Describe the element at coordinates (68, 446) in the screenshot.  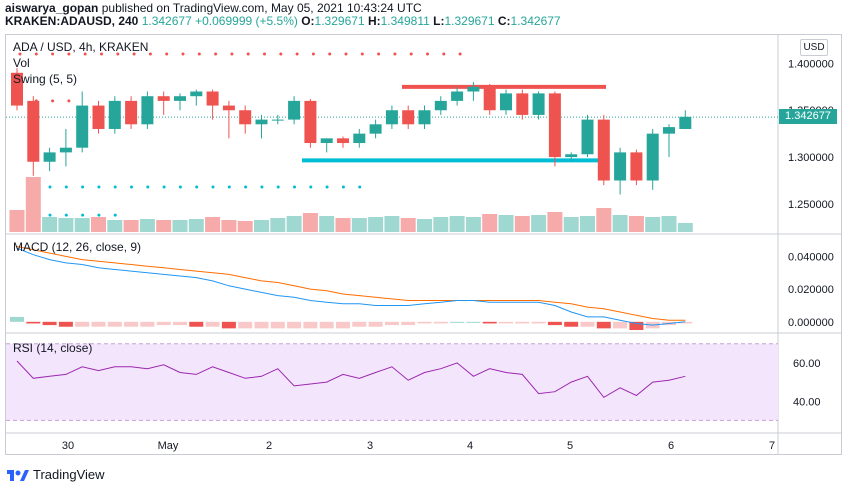
I see `time-axis-label: 30` at that location.